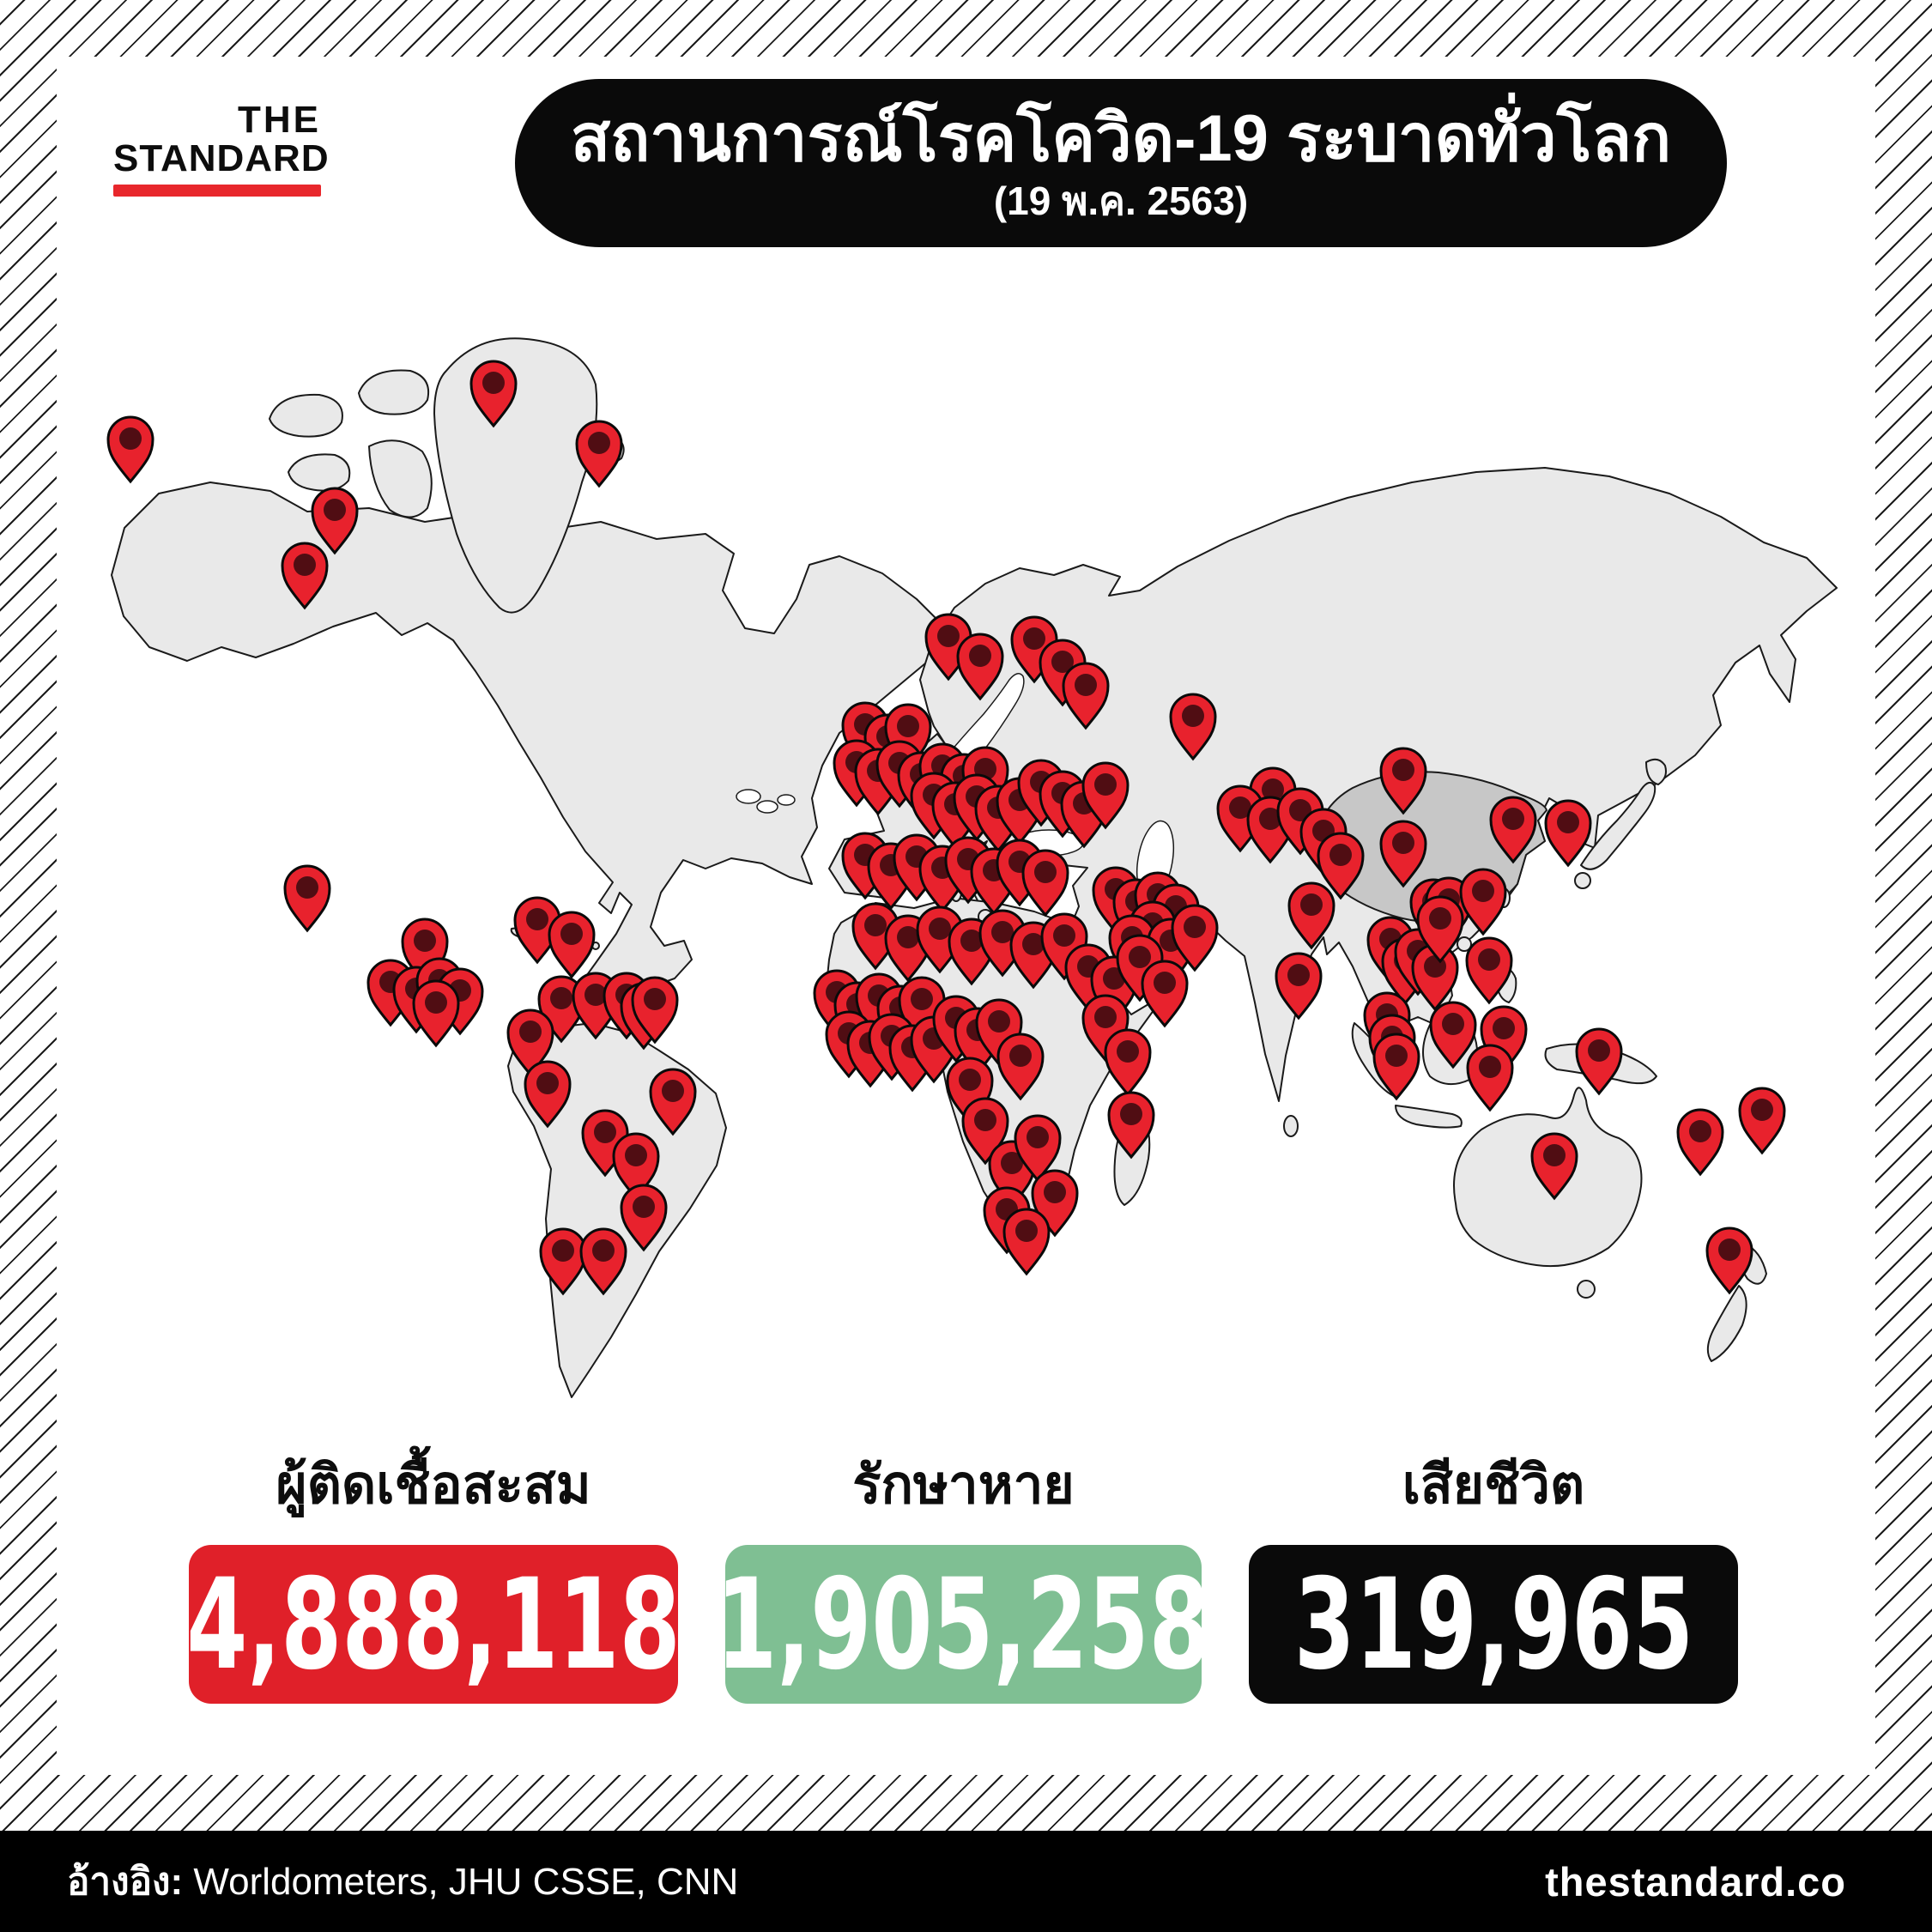 This screenshot has width=1932, height=1932. I want to click on stat-deaths-value: 319,965, so click(1493, 1625).